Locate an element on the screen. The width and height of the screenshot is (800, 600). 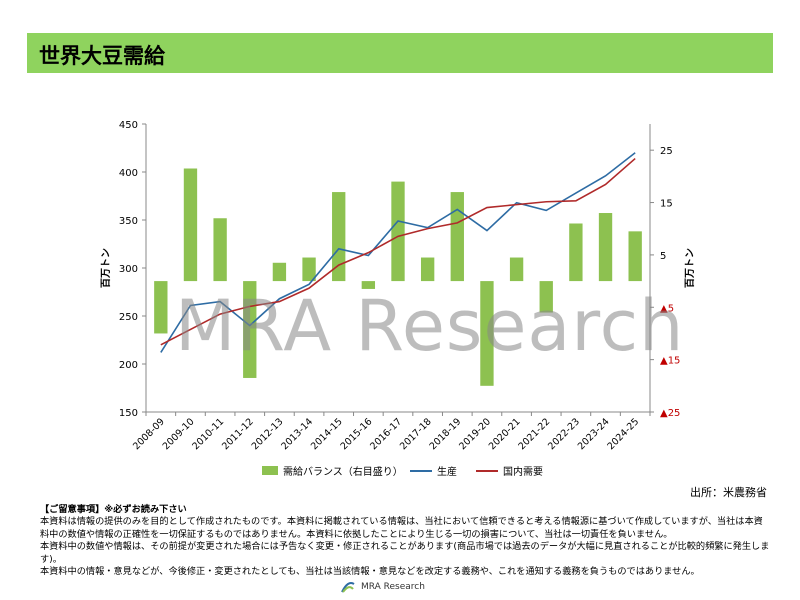
x-tick-label: 2010-11 is located at coordinates (208, 434).